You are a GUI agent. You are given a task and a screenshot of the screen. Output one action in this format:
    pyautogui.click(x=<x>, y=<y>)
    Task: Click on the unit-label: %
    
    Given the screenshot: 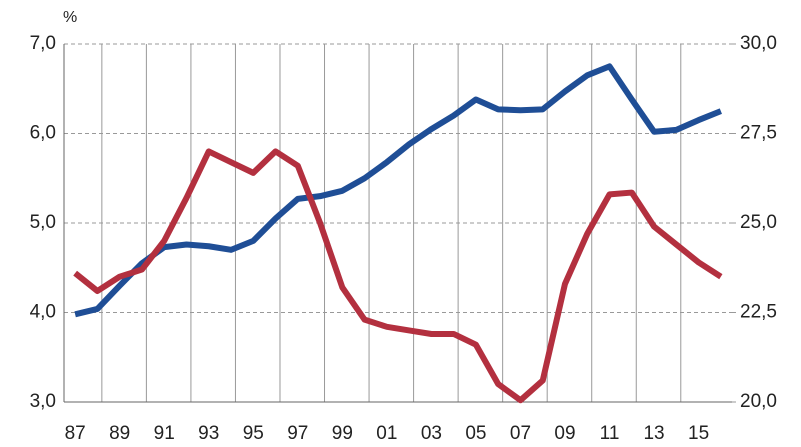 What is the action you would take?
    pyautogui.click(x=70, y=17)
    